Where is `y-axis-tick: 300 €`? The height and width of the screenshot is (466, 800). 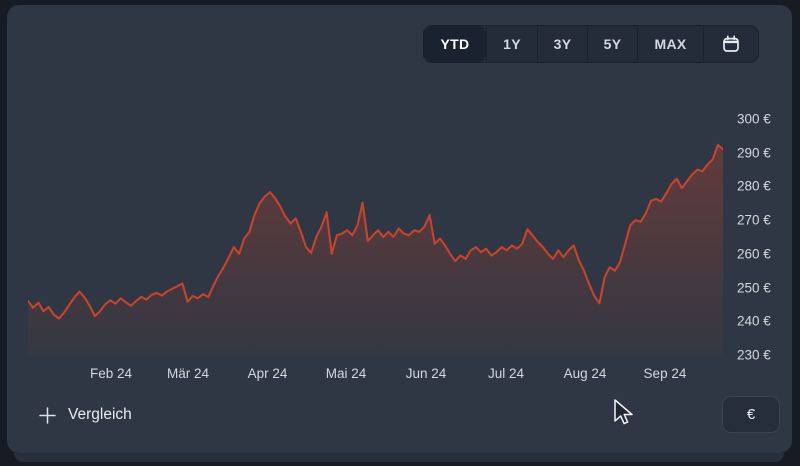 y-axis-tick: 300 € is located at coordinates (754, 119).